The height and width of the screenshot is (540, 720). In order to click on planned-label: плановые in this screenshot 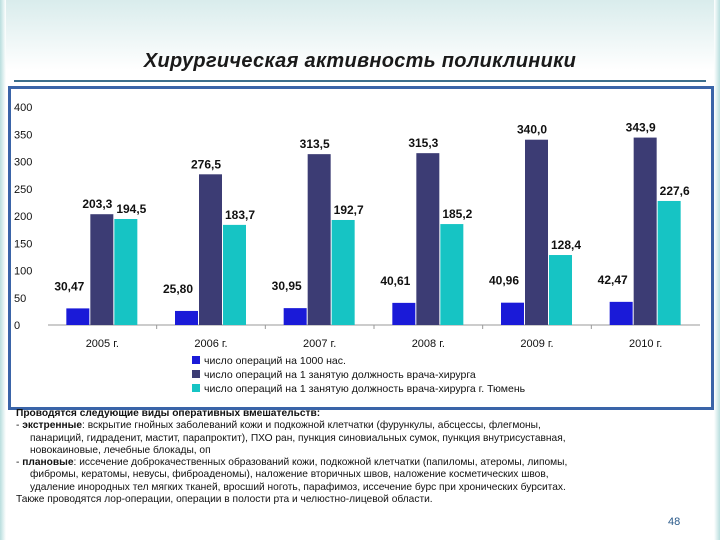, I will do `click(48, 463)`.